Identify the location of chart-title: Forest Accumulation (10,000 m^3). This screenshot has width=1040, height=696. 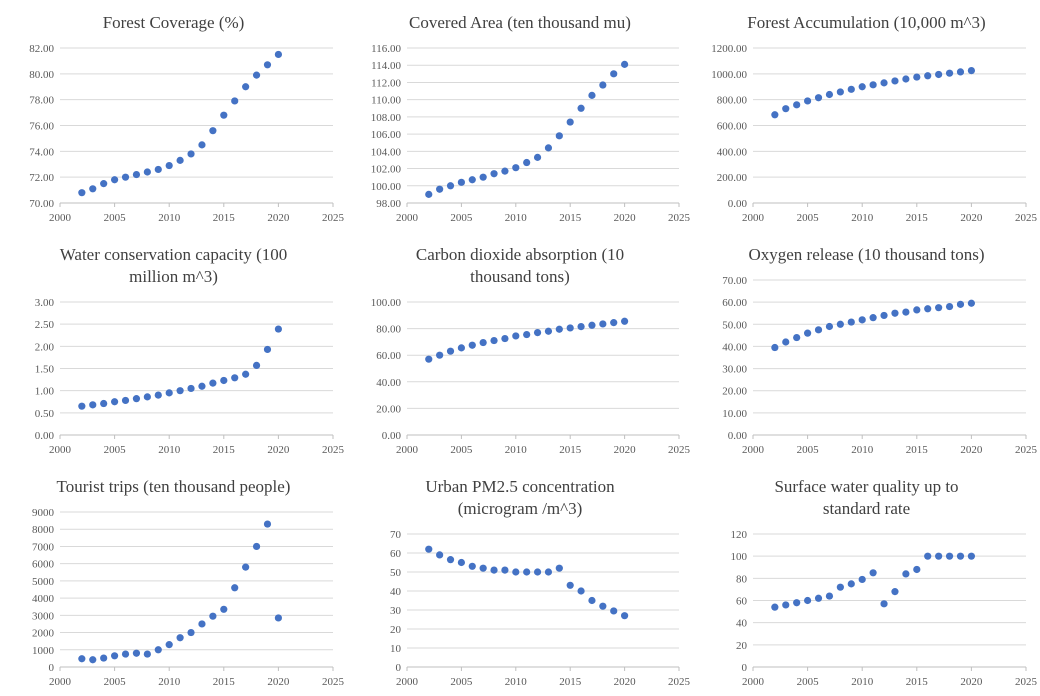
(866, 22).